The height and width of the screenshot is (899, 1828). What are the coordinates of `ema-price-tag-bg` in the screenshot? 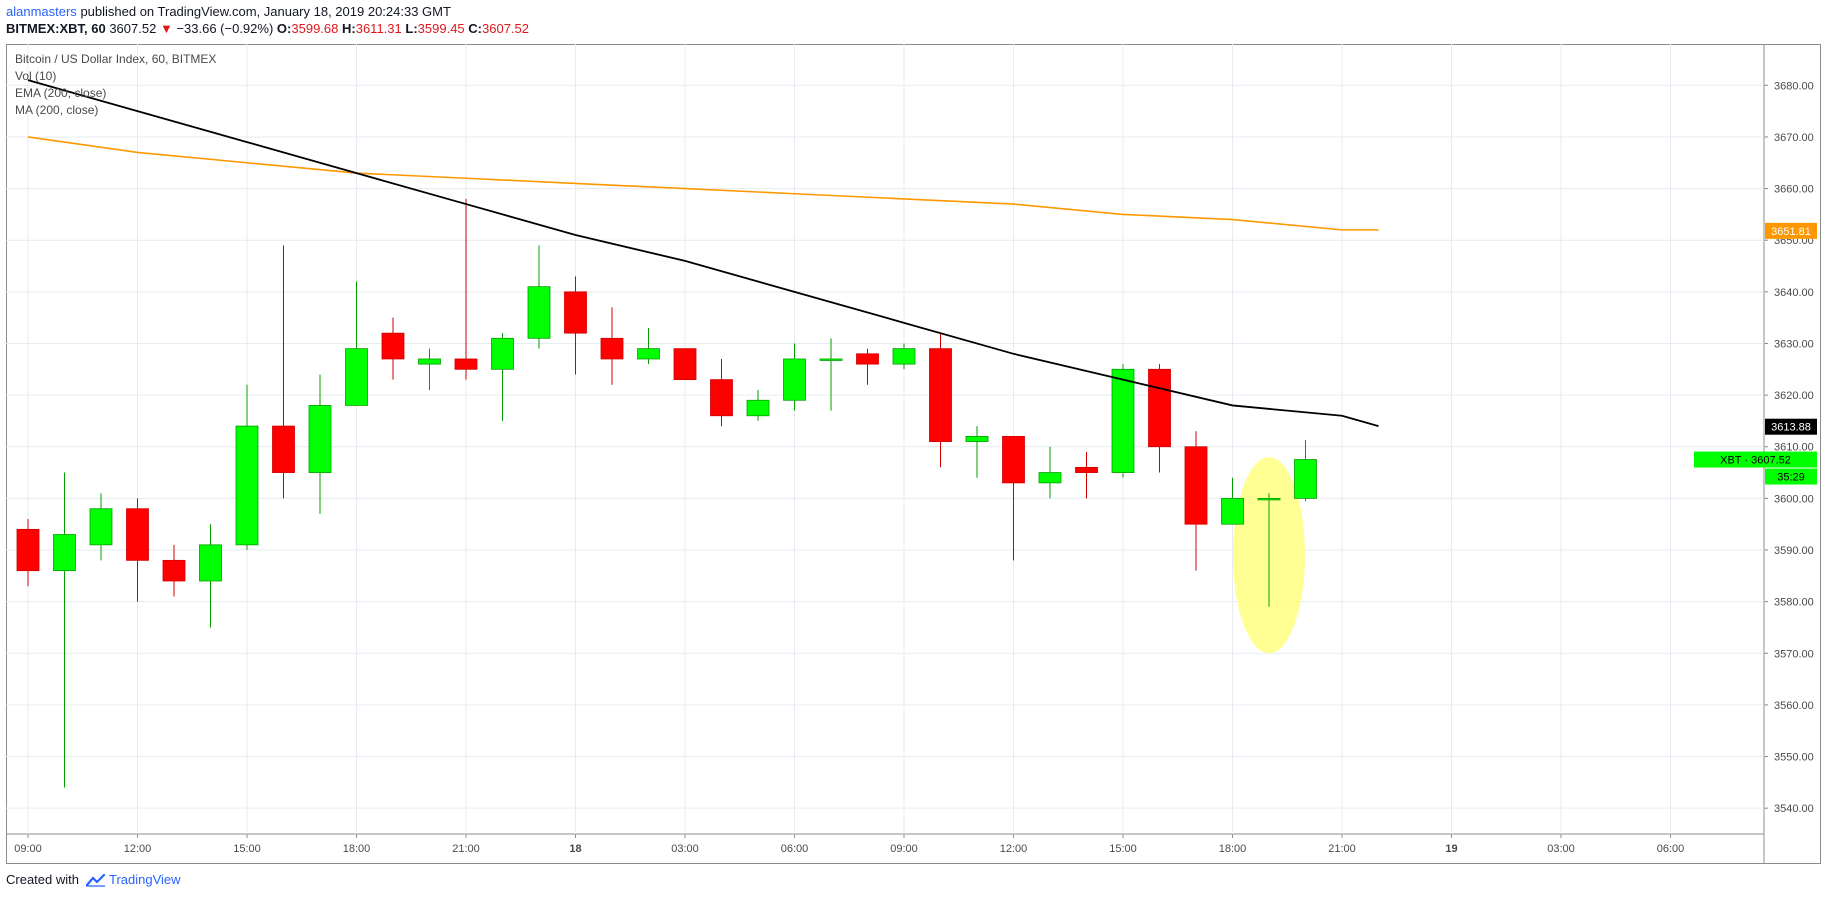 It's located at (1791, 426).